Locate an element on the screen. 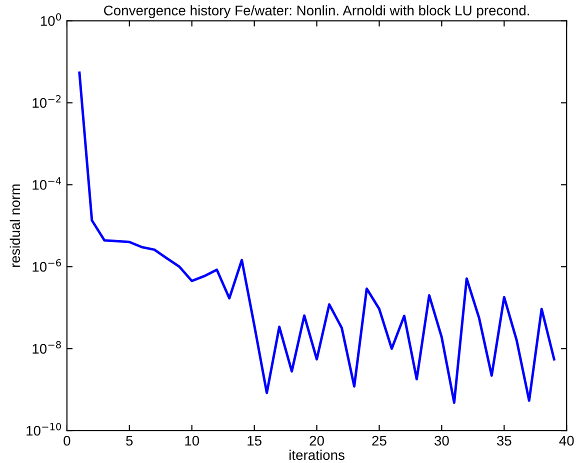  x-tick-label: 30 is located at coordinates (441, 441).